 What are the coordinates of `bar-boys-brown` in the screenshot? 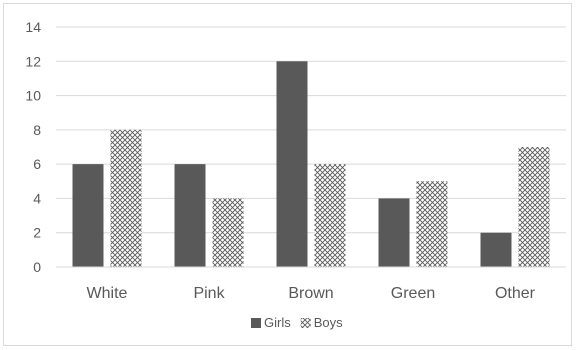 It's located at (330, 215).